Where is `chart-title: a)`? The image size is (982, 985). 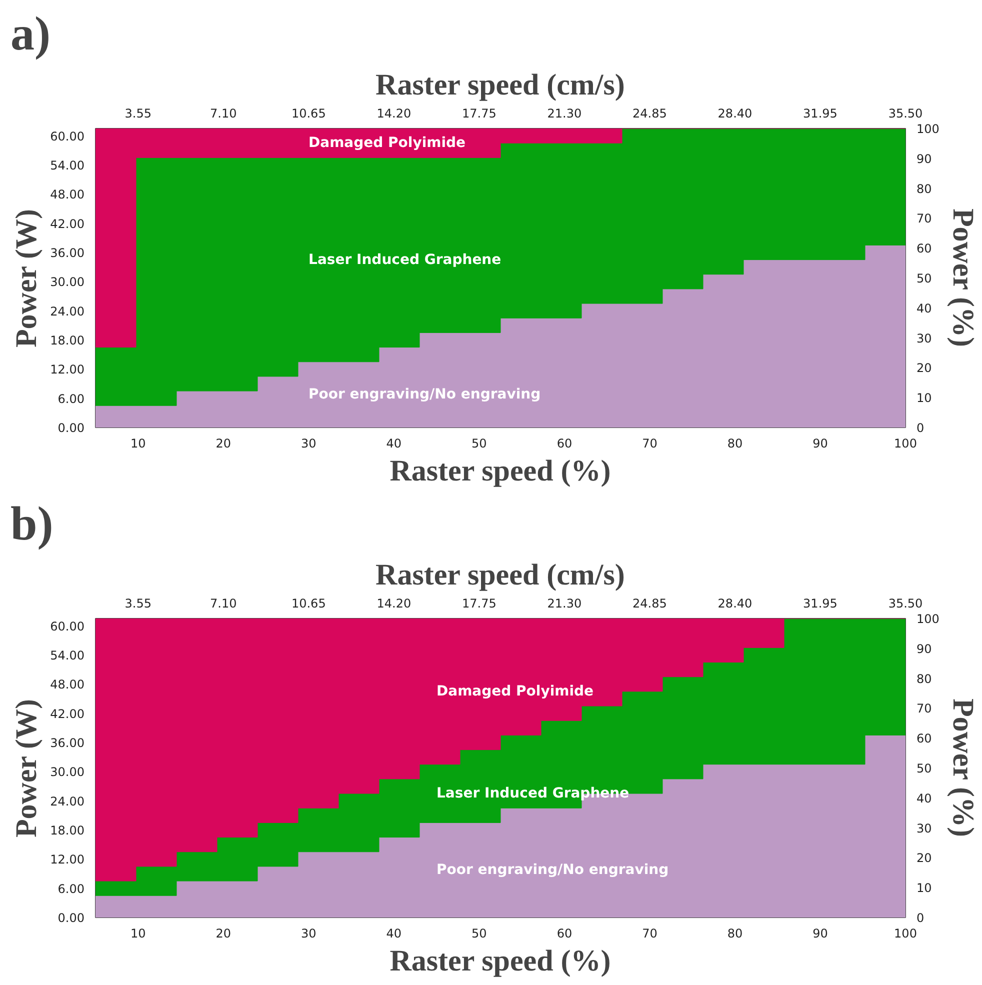
chart-title: a) is located at coordinates (30, 34).